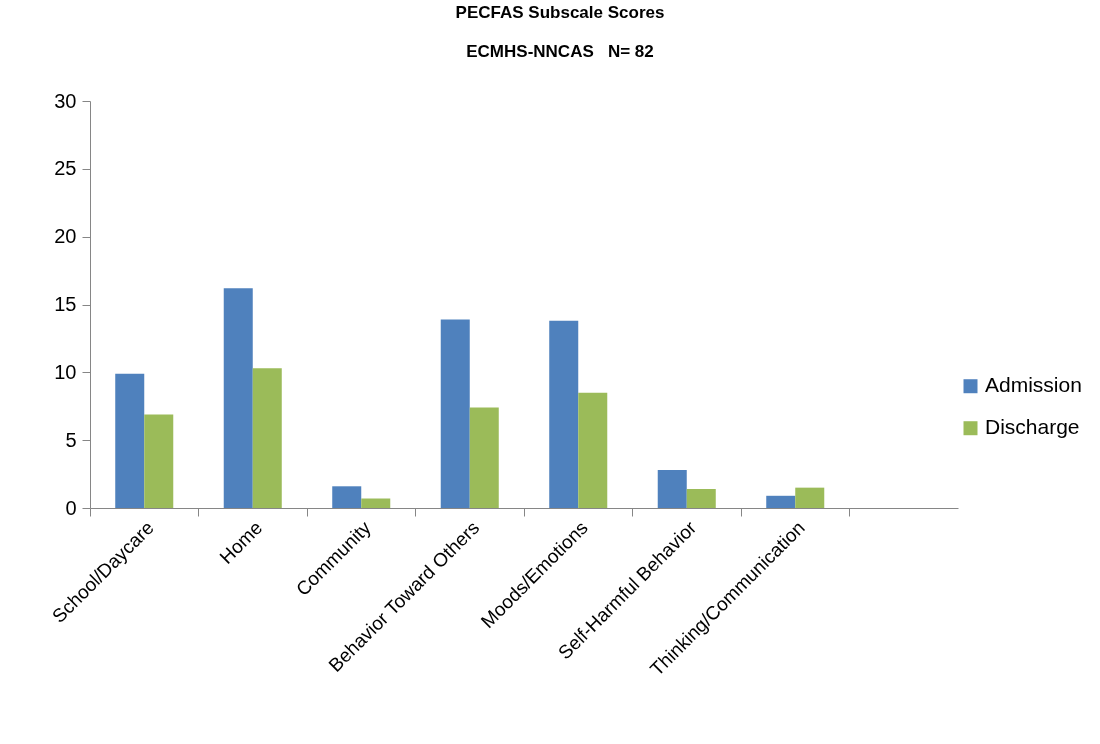  I want to click on chart-title: PECFAS Subscale Scores, so click(560, 12).